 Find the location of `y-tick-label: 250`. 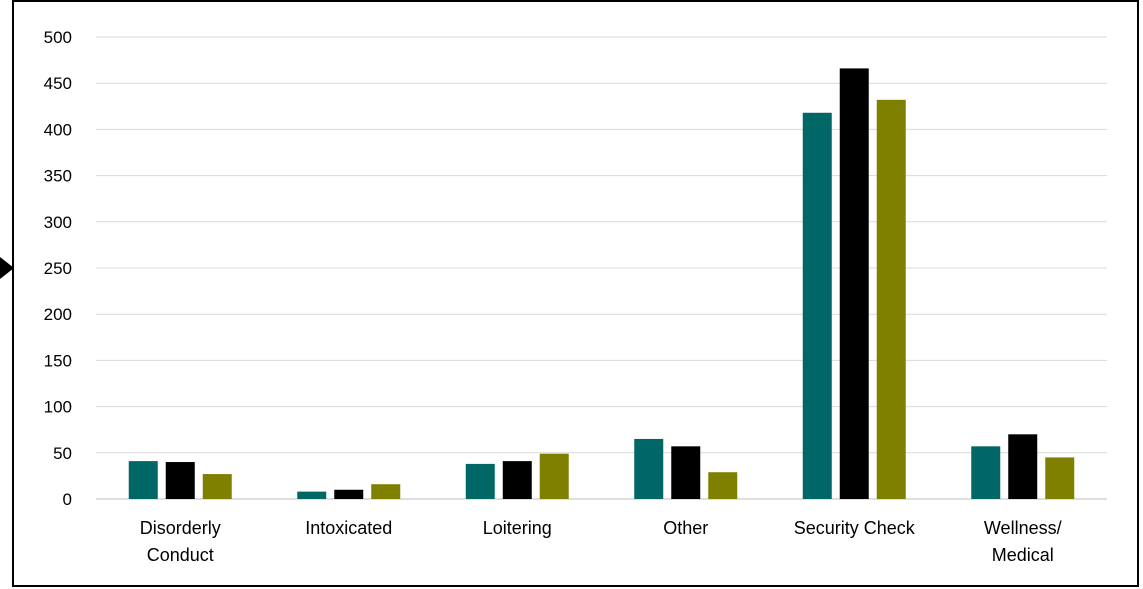

y-tick-label: 250 is located at coordinates (58, 268).